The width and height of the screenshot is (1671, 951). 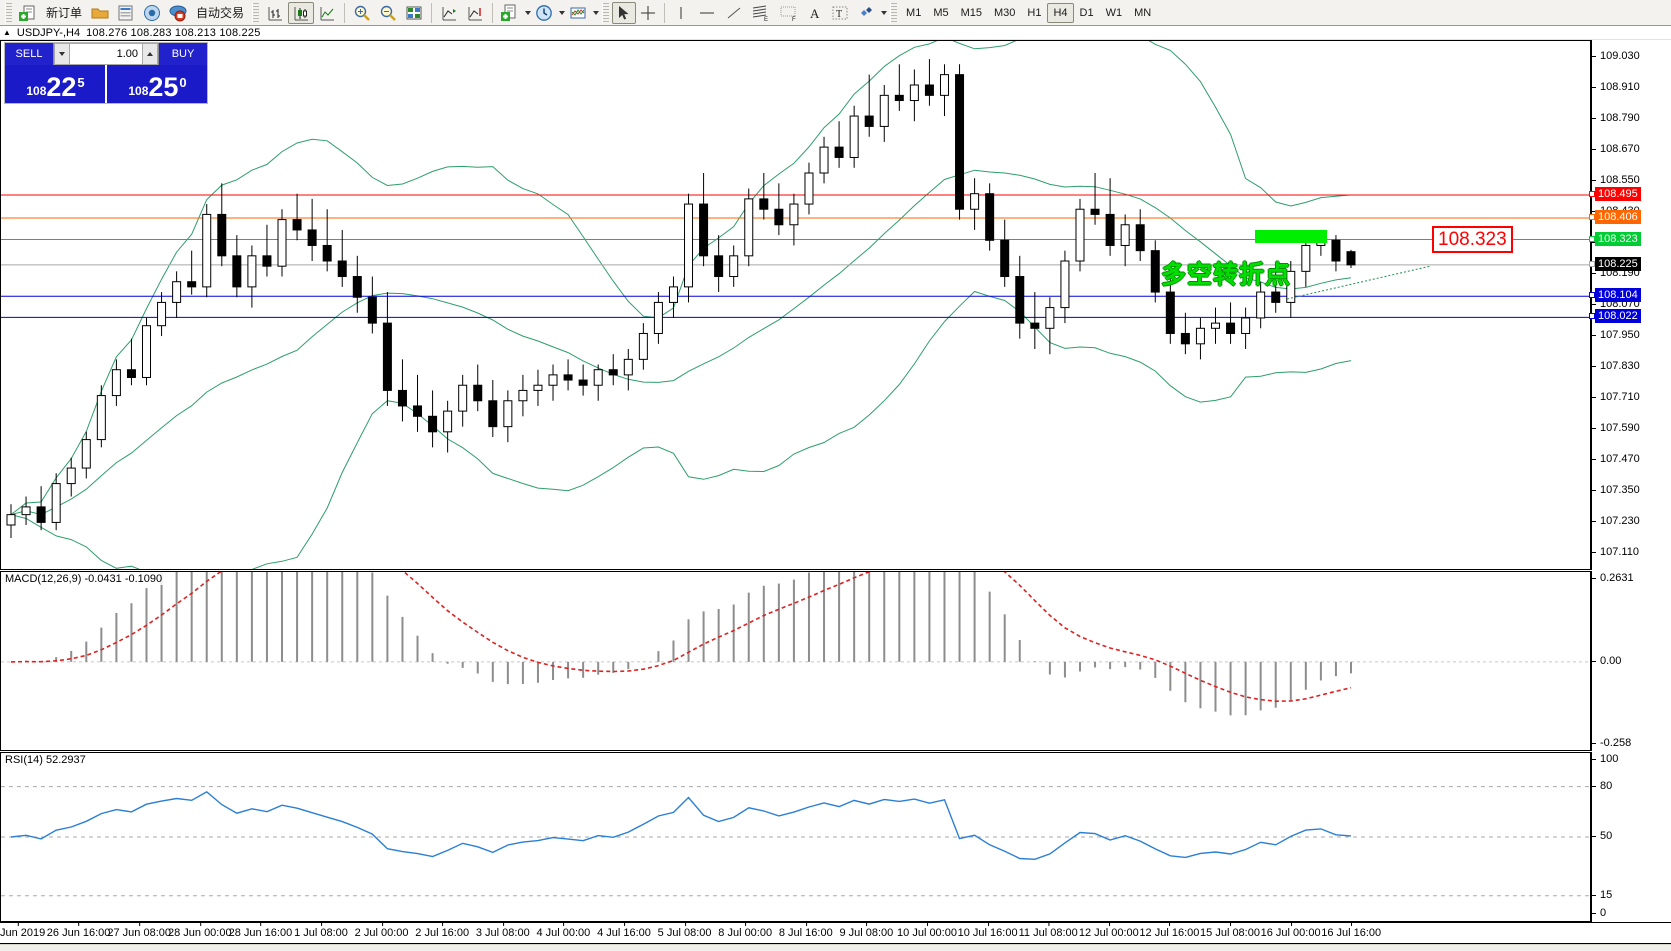 What do you see at coordinates (150, 54) in the screenshot?
I see `volume-increment-button` at bounding box center [150, 54].